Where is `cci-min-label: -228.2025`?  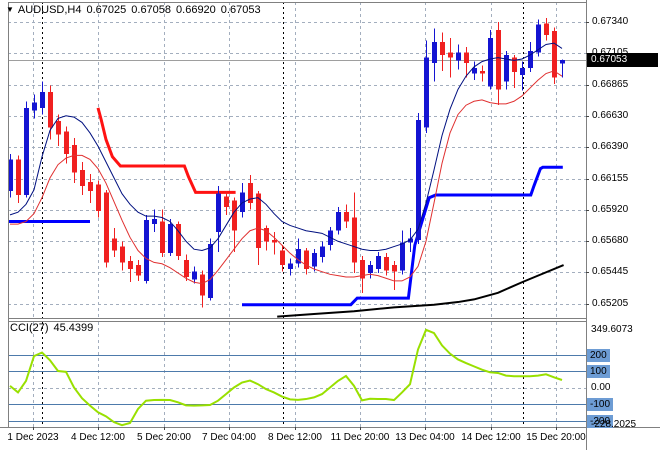 cci-min-label: -228.2025 is located at coordinates (614, 425).